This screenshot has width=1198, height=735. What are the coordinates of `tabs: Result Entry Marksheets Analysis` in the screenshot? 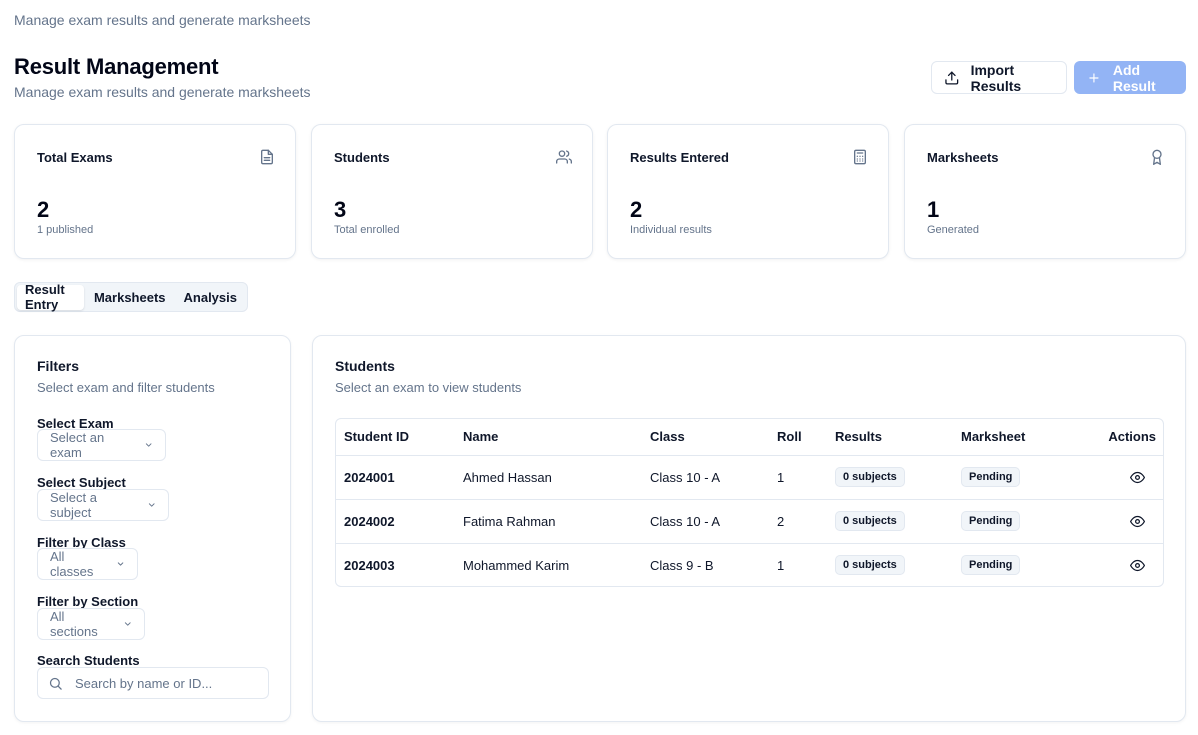 It's located at (131, 297).